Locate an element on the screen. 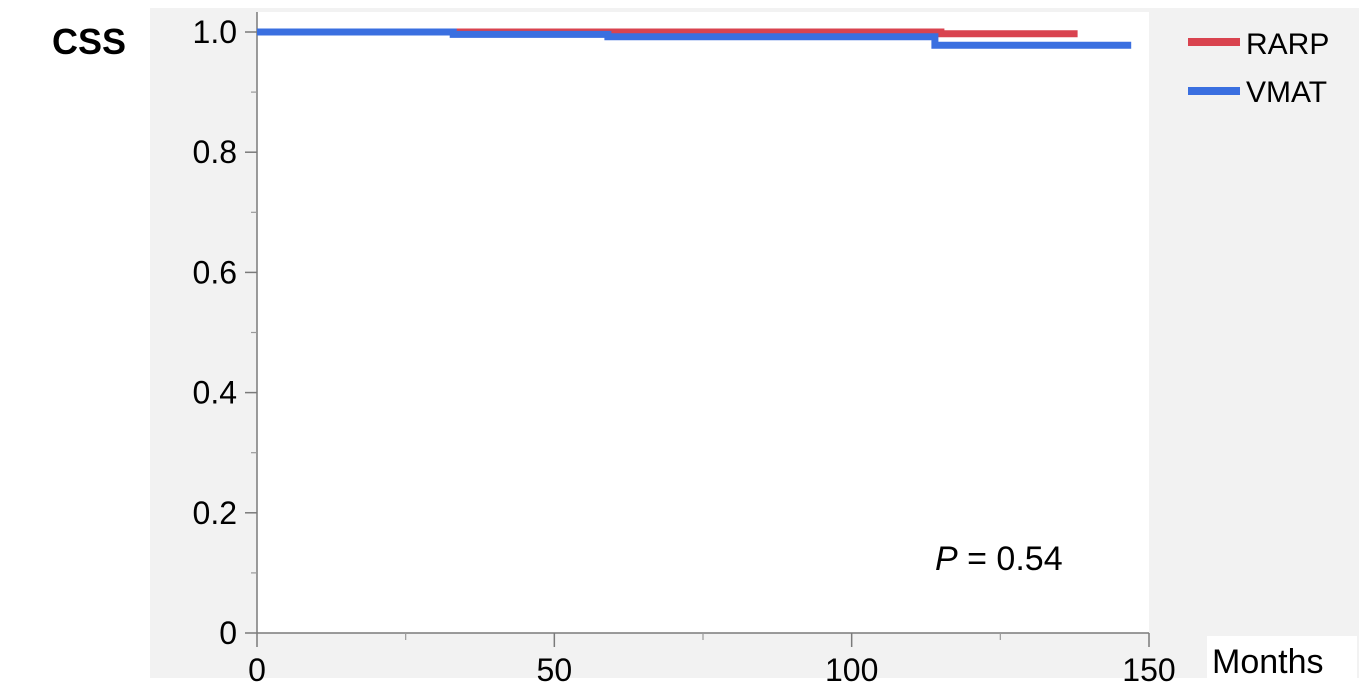  p-value-annotation: P = 0.54 is located at coordinates (999, 559).